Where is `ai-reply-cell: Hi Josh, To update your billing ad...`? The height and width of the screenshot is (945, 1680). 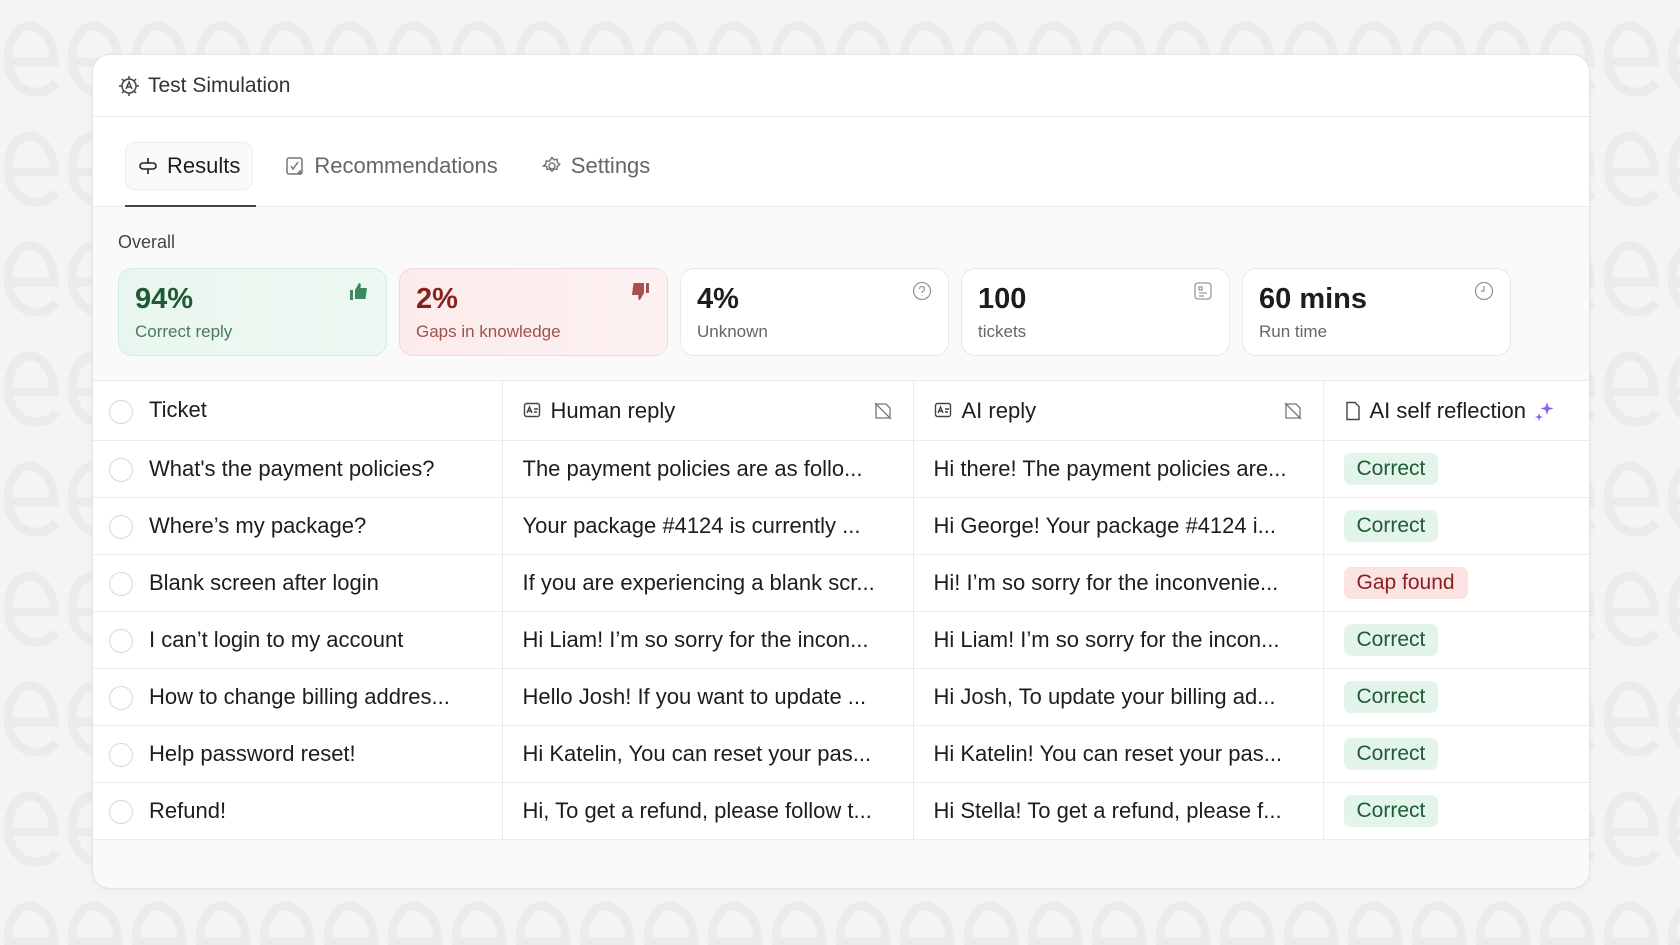 ai-reply-cell: Hi Josh, To update your billing ad... is located at coordinates (1117, 697).